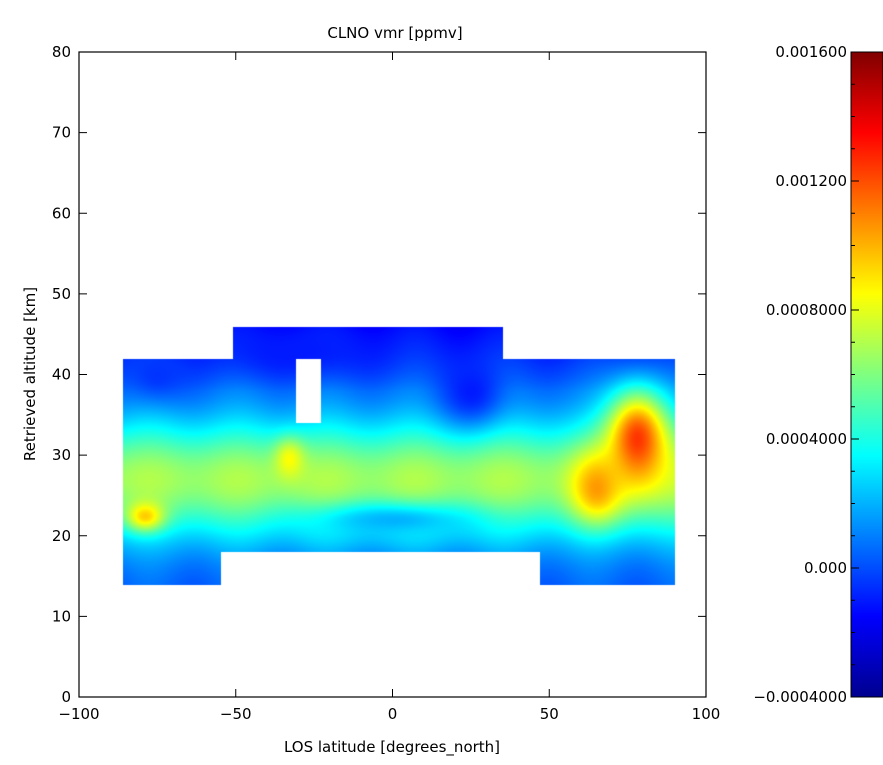  I want to click on y-tick-label: 20, so click(61, 536).